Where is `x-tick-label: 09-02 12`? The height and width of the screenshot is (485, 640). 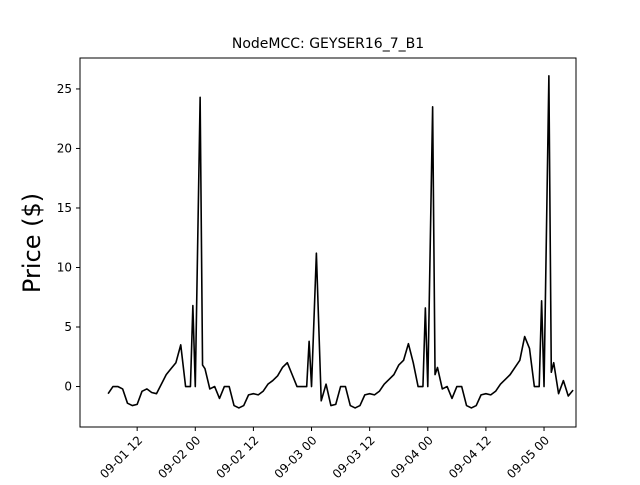
x-tick-label: 09-02 12 is located at coordinates (237, 456).